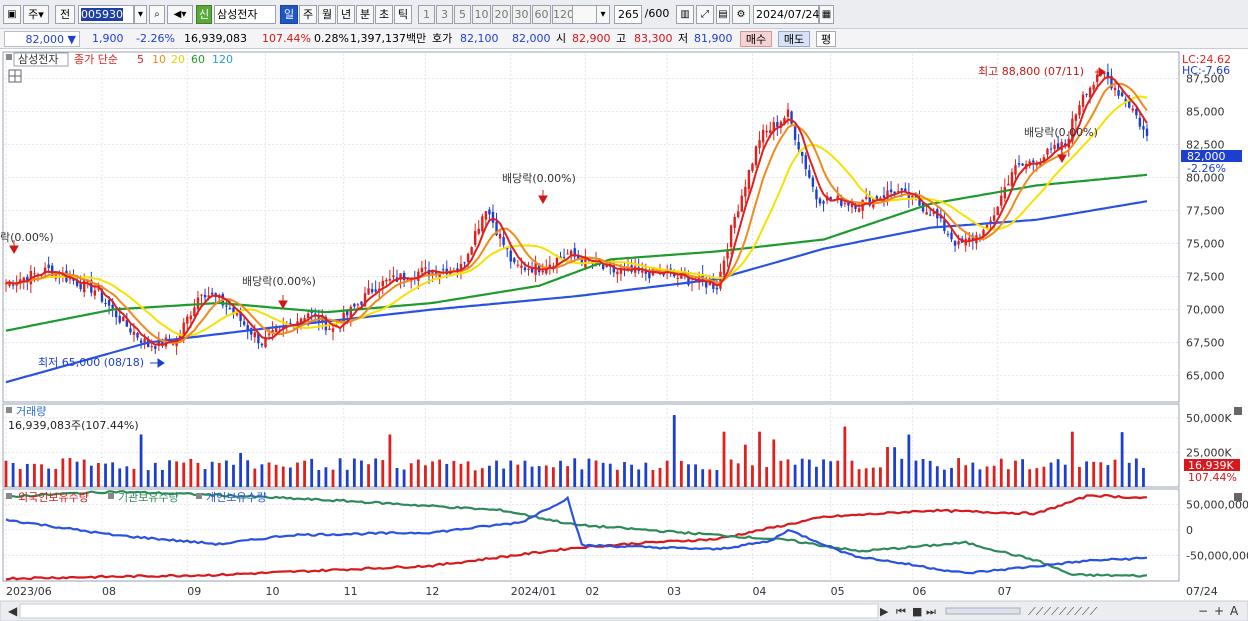 This screenshot has width=1248, height=621. I want to click on date-tick-label: 10, so click(272, 591).